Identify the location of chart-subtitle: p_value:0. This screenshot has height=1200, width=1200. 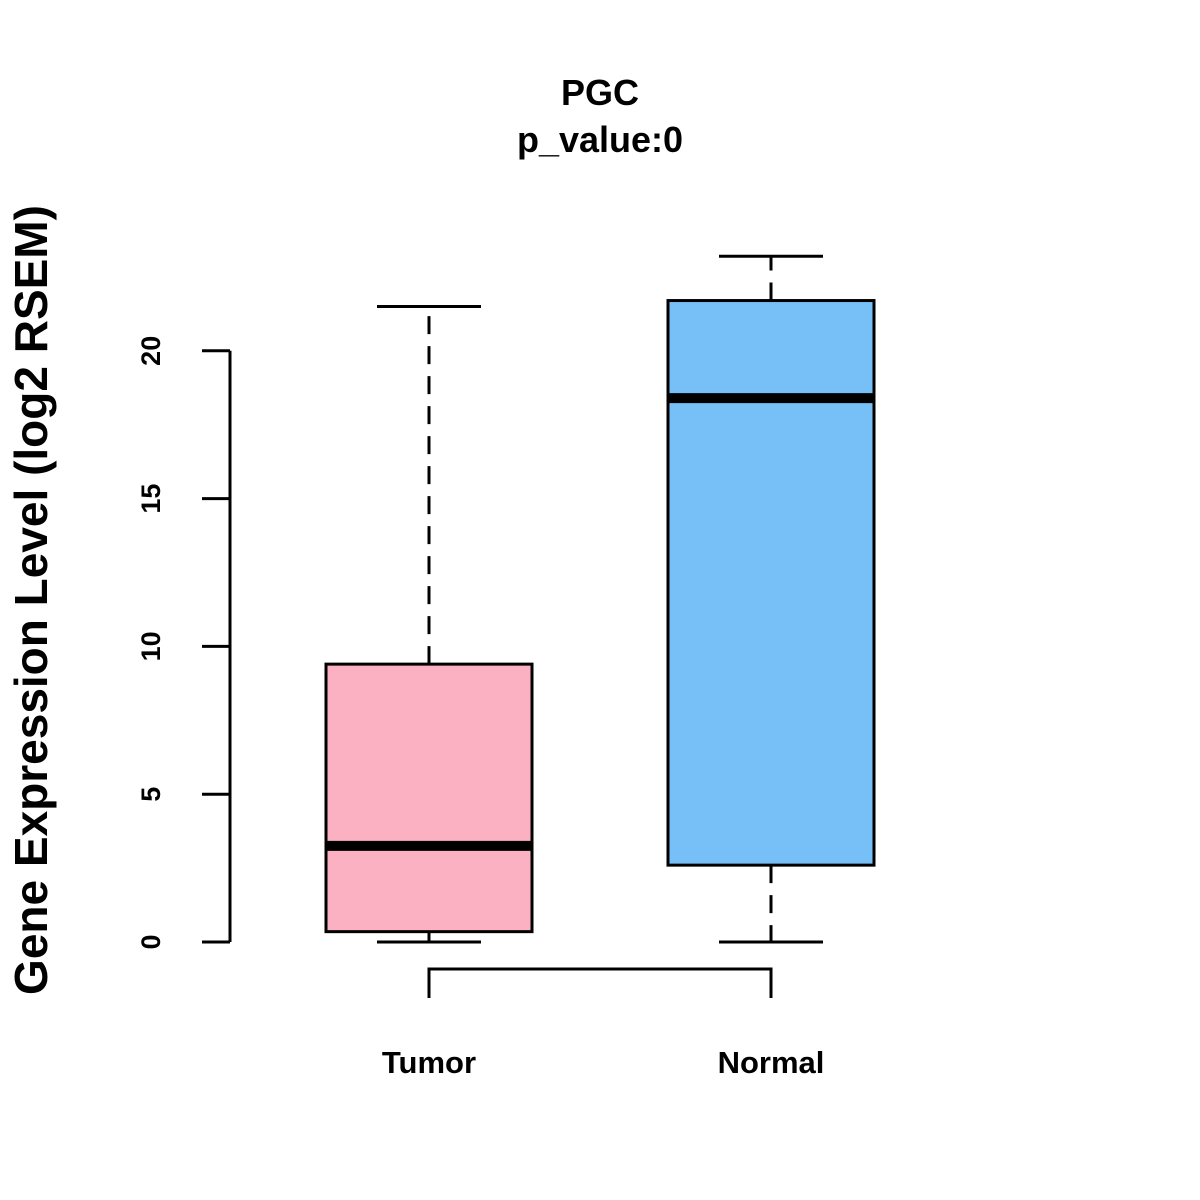
(600, 139).